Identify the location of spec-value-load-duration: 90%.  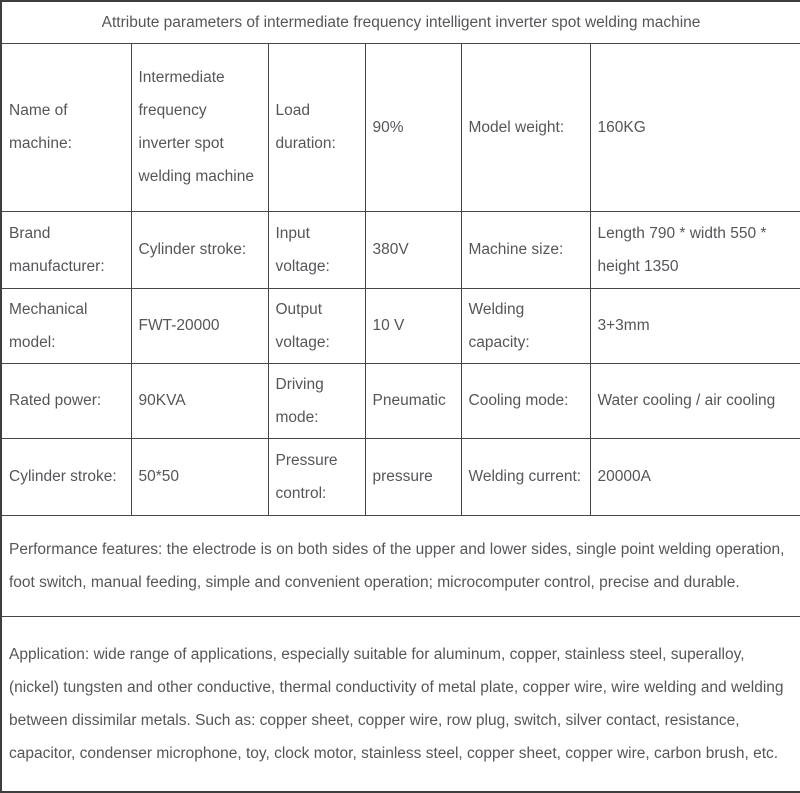
(413, 127).